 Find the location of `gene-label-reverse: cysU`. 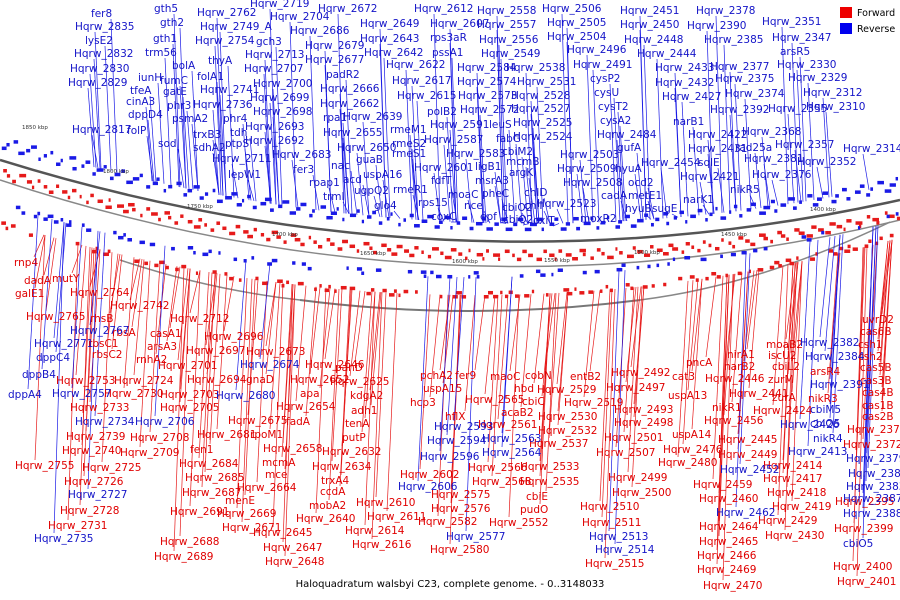

gene-label-reverse: cysU is located at coordinates (606, 93).